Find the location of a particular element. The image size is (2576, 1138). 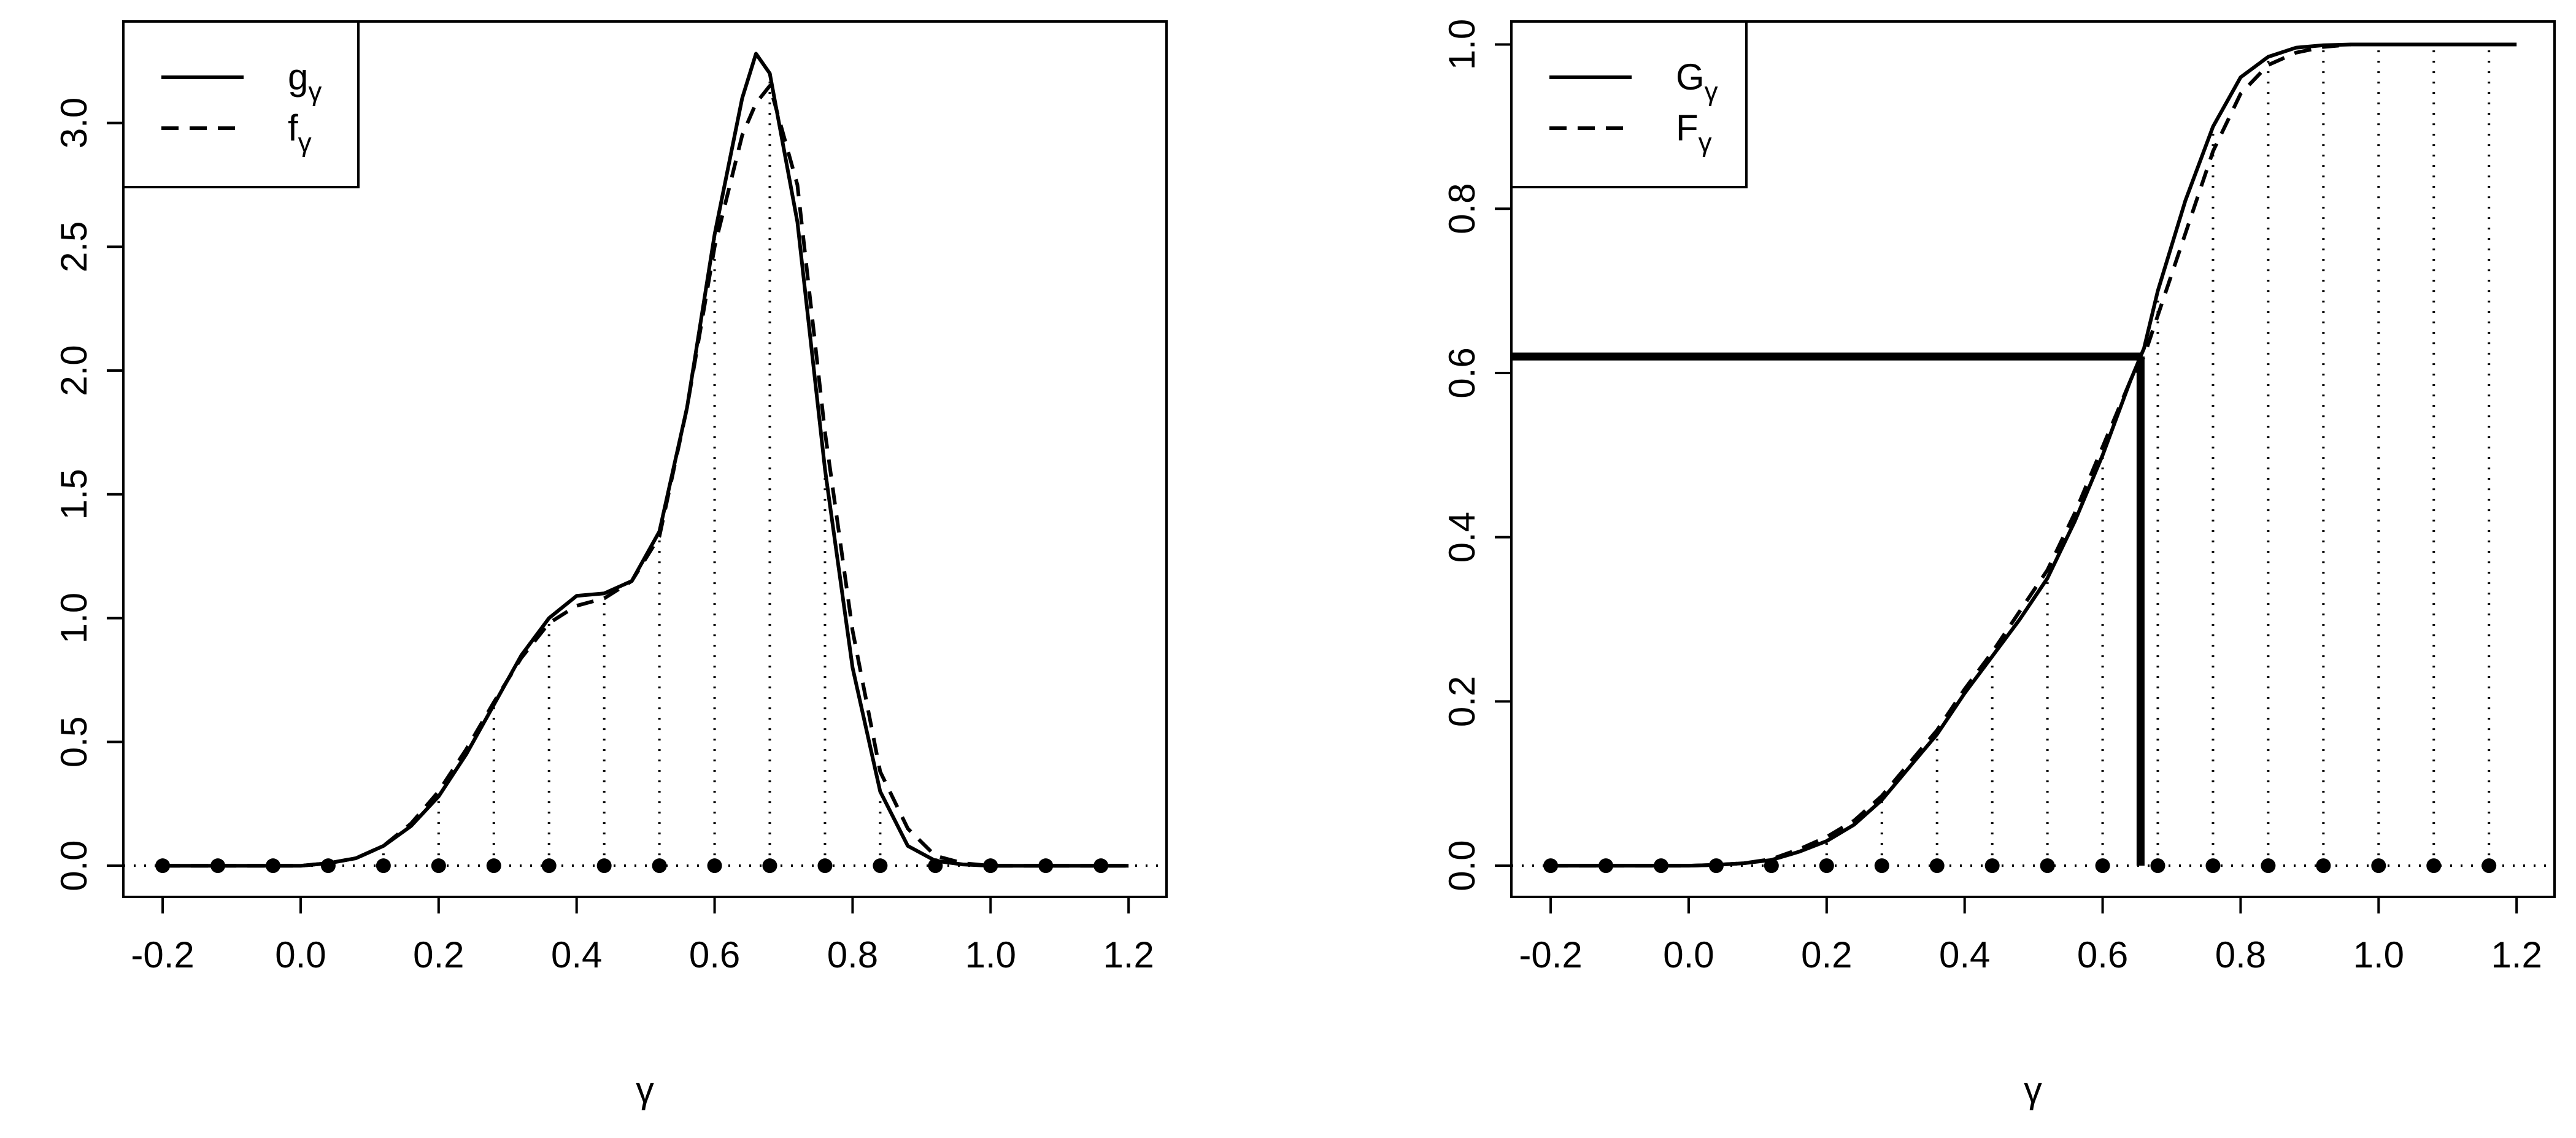

legend-label: gγ is located at coordinates (305, 81).